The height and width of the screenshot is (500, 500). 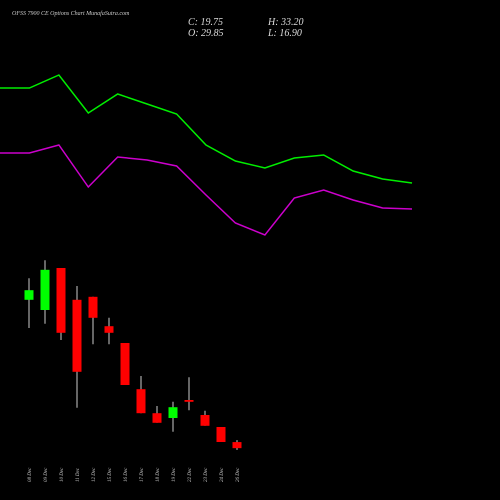 I want to click on x-tick-label: 11 Dec, so click(x=78, y=474).